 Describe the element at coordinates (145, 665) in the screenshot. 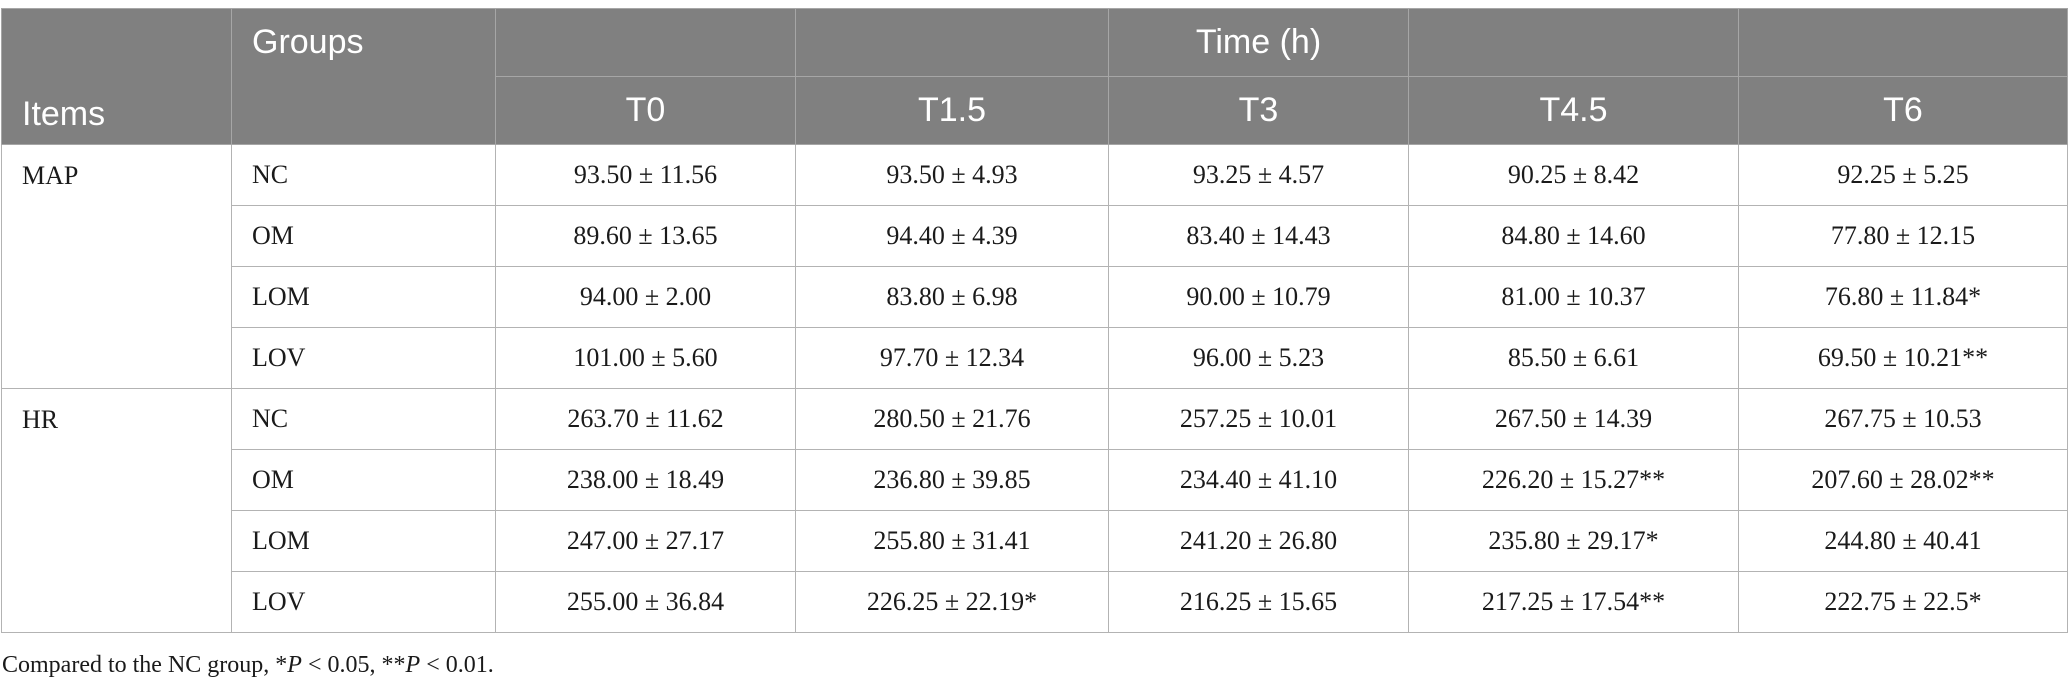

I see `footnote-prefix: Compared to the NC group, *` at that location.